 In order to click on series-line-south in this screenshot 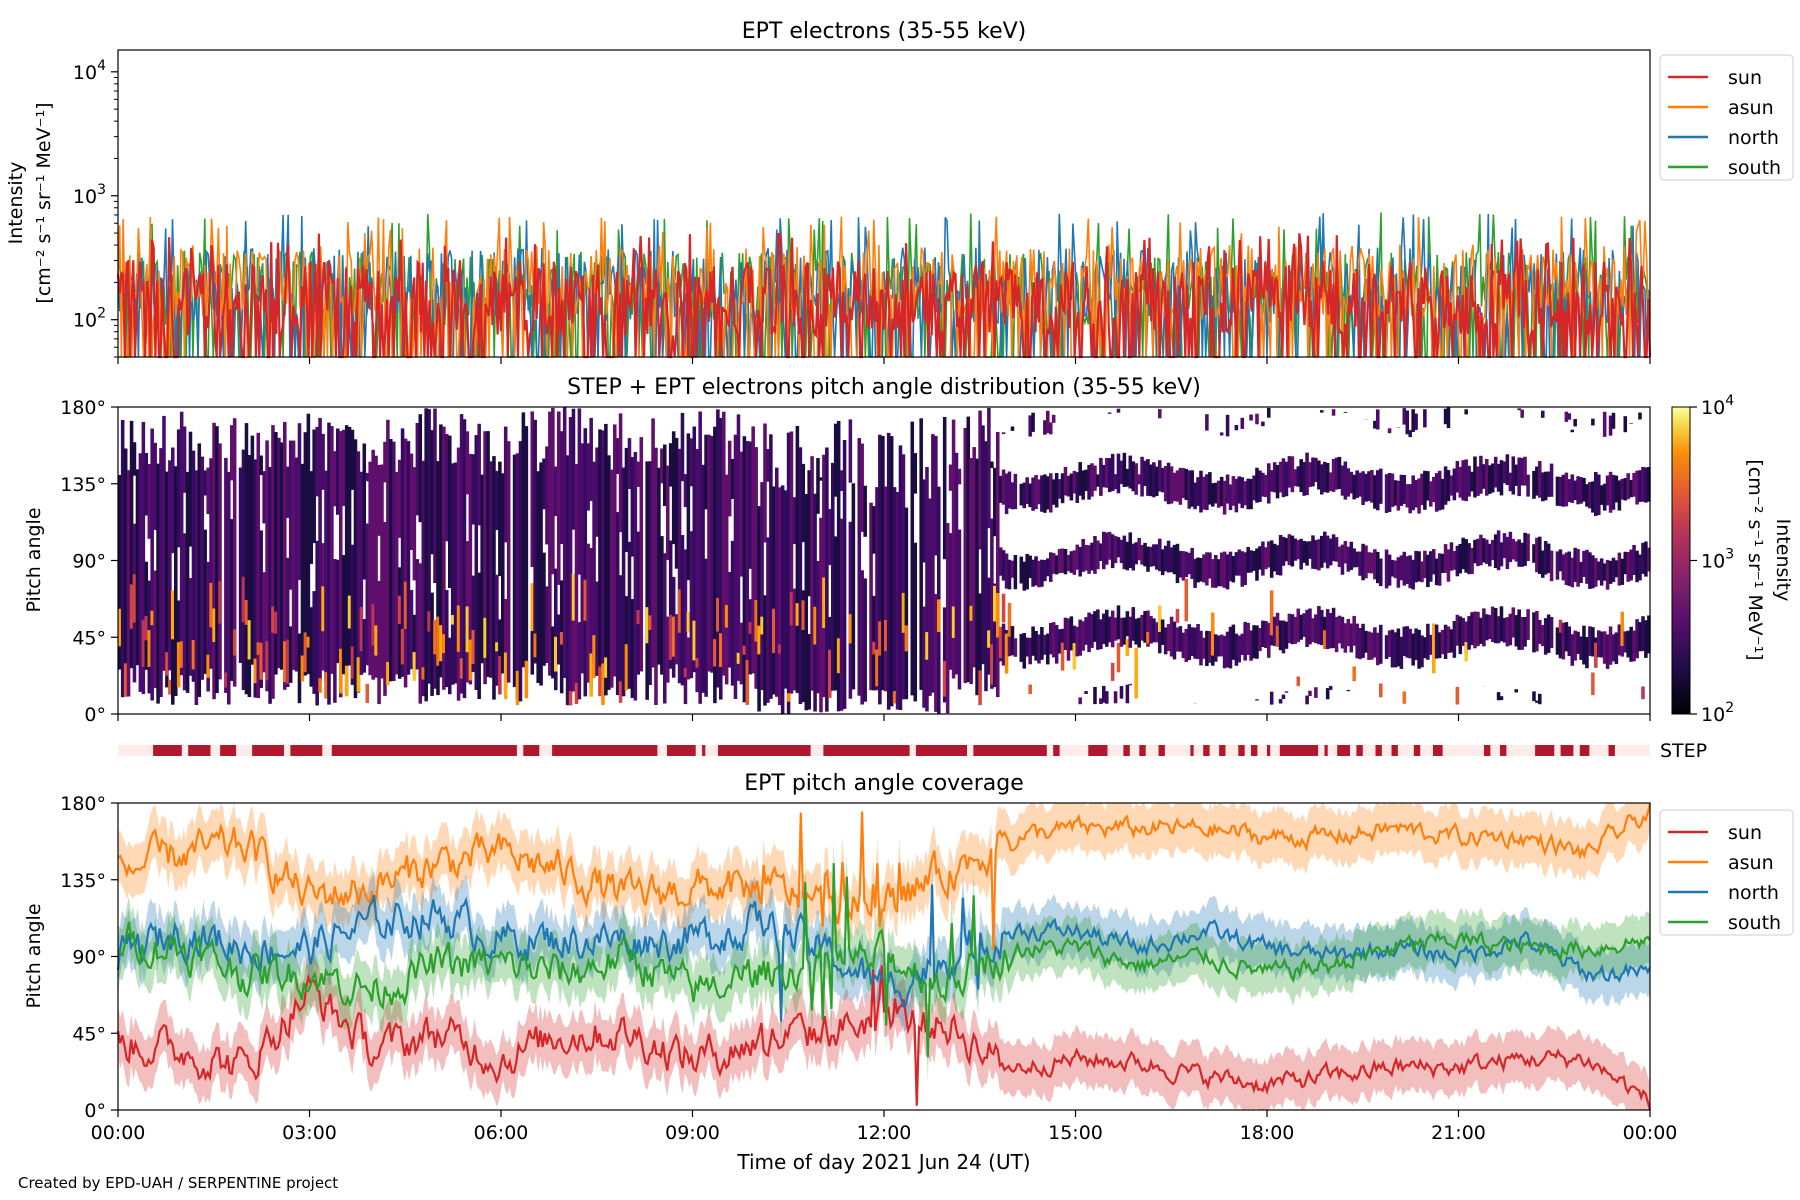, I will do `click(884, 960)`.